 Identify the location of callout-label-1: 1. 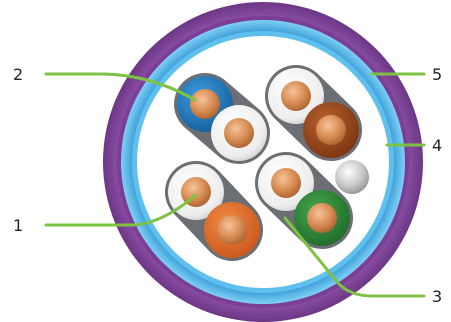
(18, 225).